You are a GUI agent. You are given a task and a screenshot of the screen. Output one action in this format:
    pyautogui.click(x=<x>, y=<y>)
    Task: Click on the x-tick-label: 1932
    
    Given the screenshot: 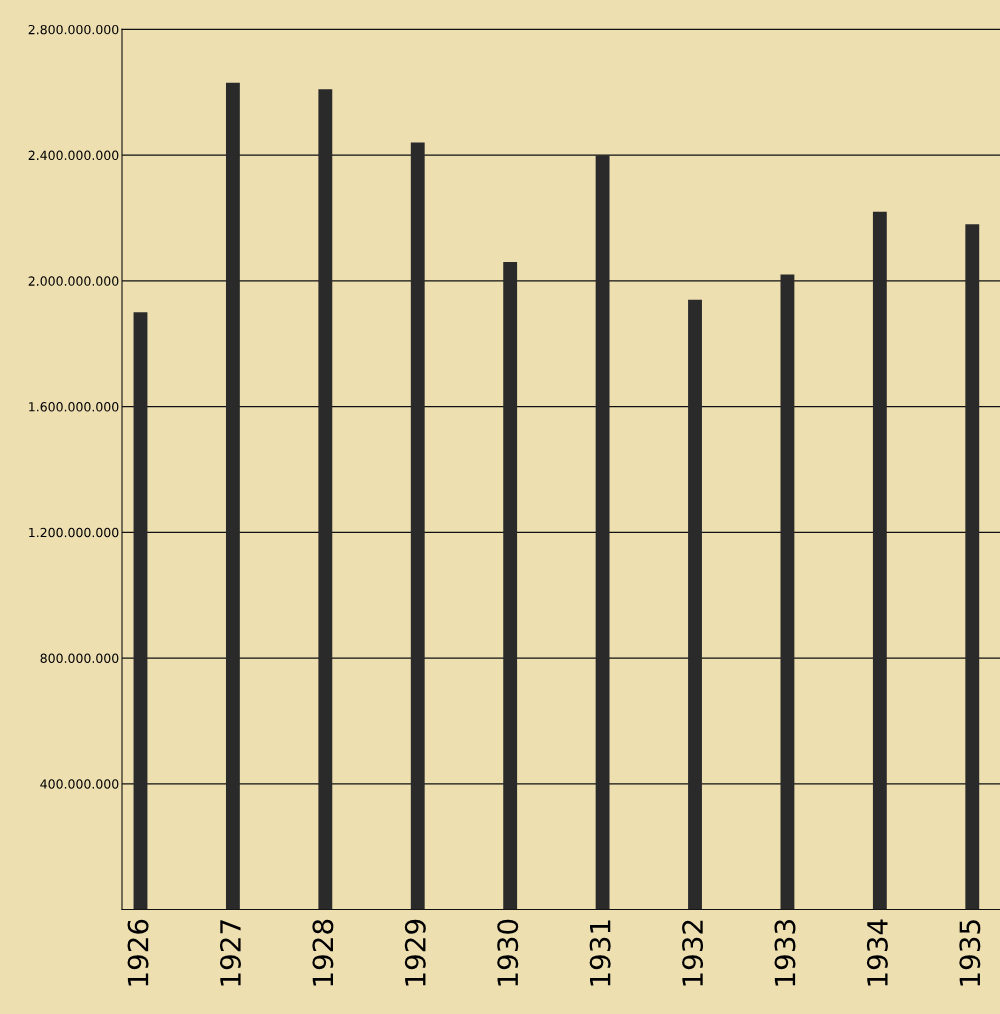 What is the action you would take?
    pyautogui.click(x=693, y=953)
    